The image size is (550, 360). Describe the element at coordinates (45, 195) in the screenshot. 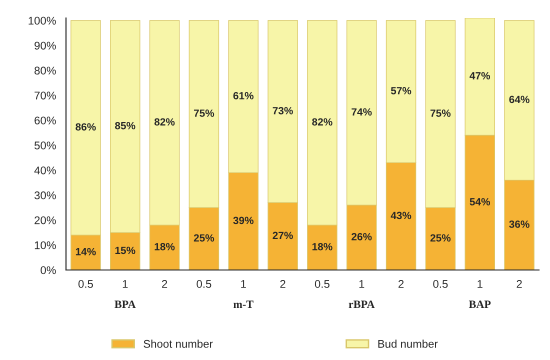

I see `y-tick-label: 30%` at that location.